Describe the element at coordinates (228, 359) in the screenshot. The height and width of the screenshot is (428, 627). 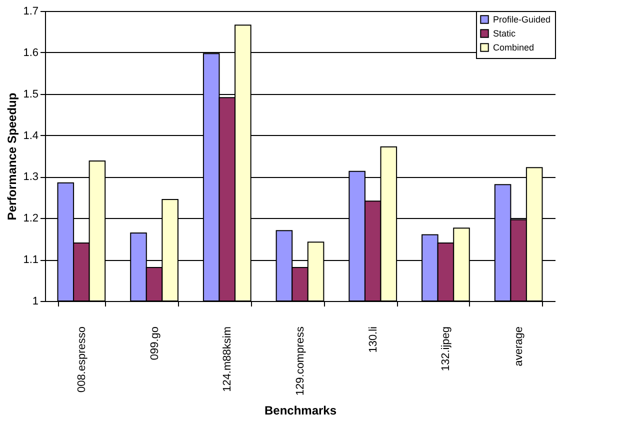
I see `x-tick-label: 124.m88ksim` at that location.